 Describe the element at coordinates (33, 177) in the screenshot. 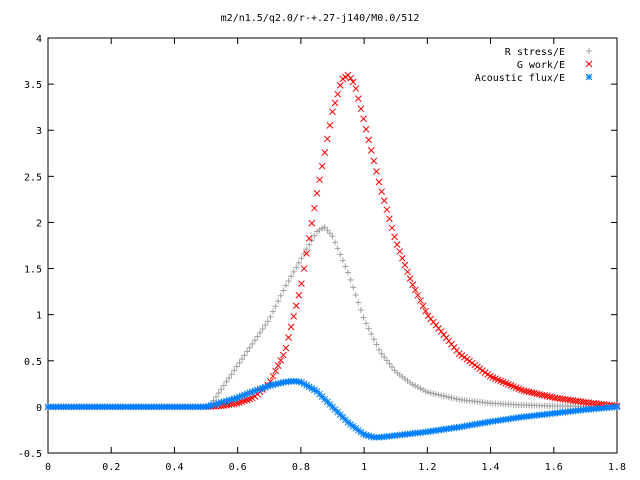

I see `y-tick-label: 2.5` at that location.